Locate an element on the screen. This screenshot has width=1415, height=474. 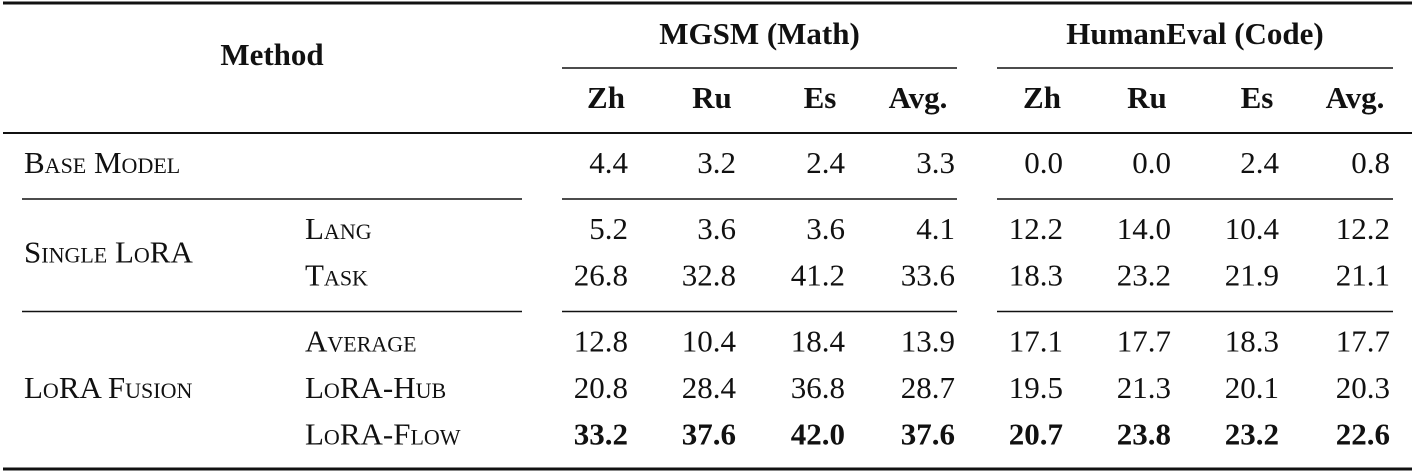
cell: 41.2 is located at coordinates (818, 275).